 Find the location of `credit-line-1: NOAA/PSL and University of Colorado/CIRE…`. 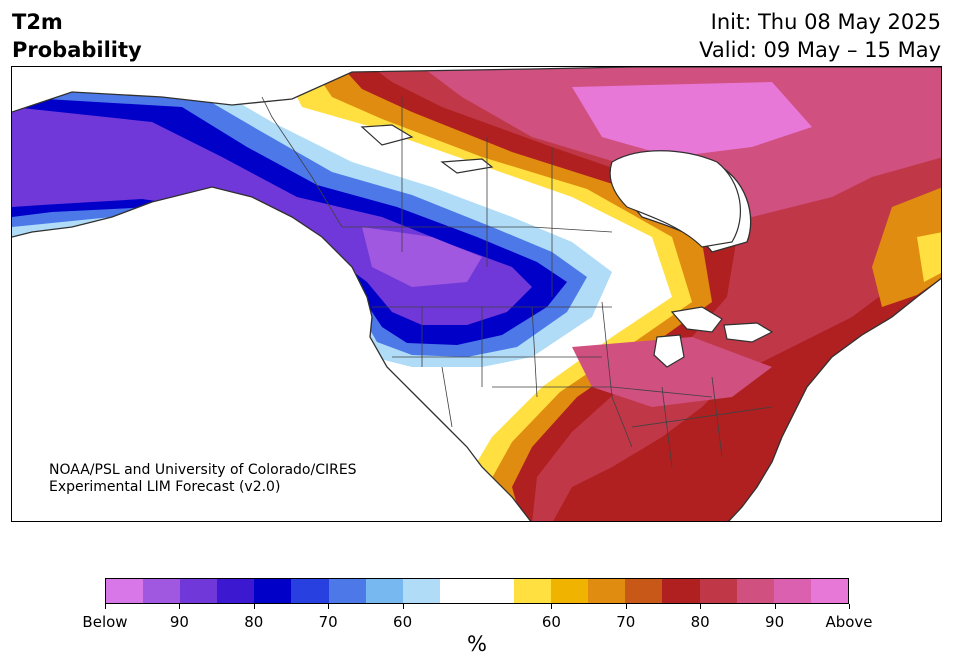

credit-line-1: NOAA/PSL and University of Colorado/CIRE… is located at coordinates (203, 470).